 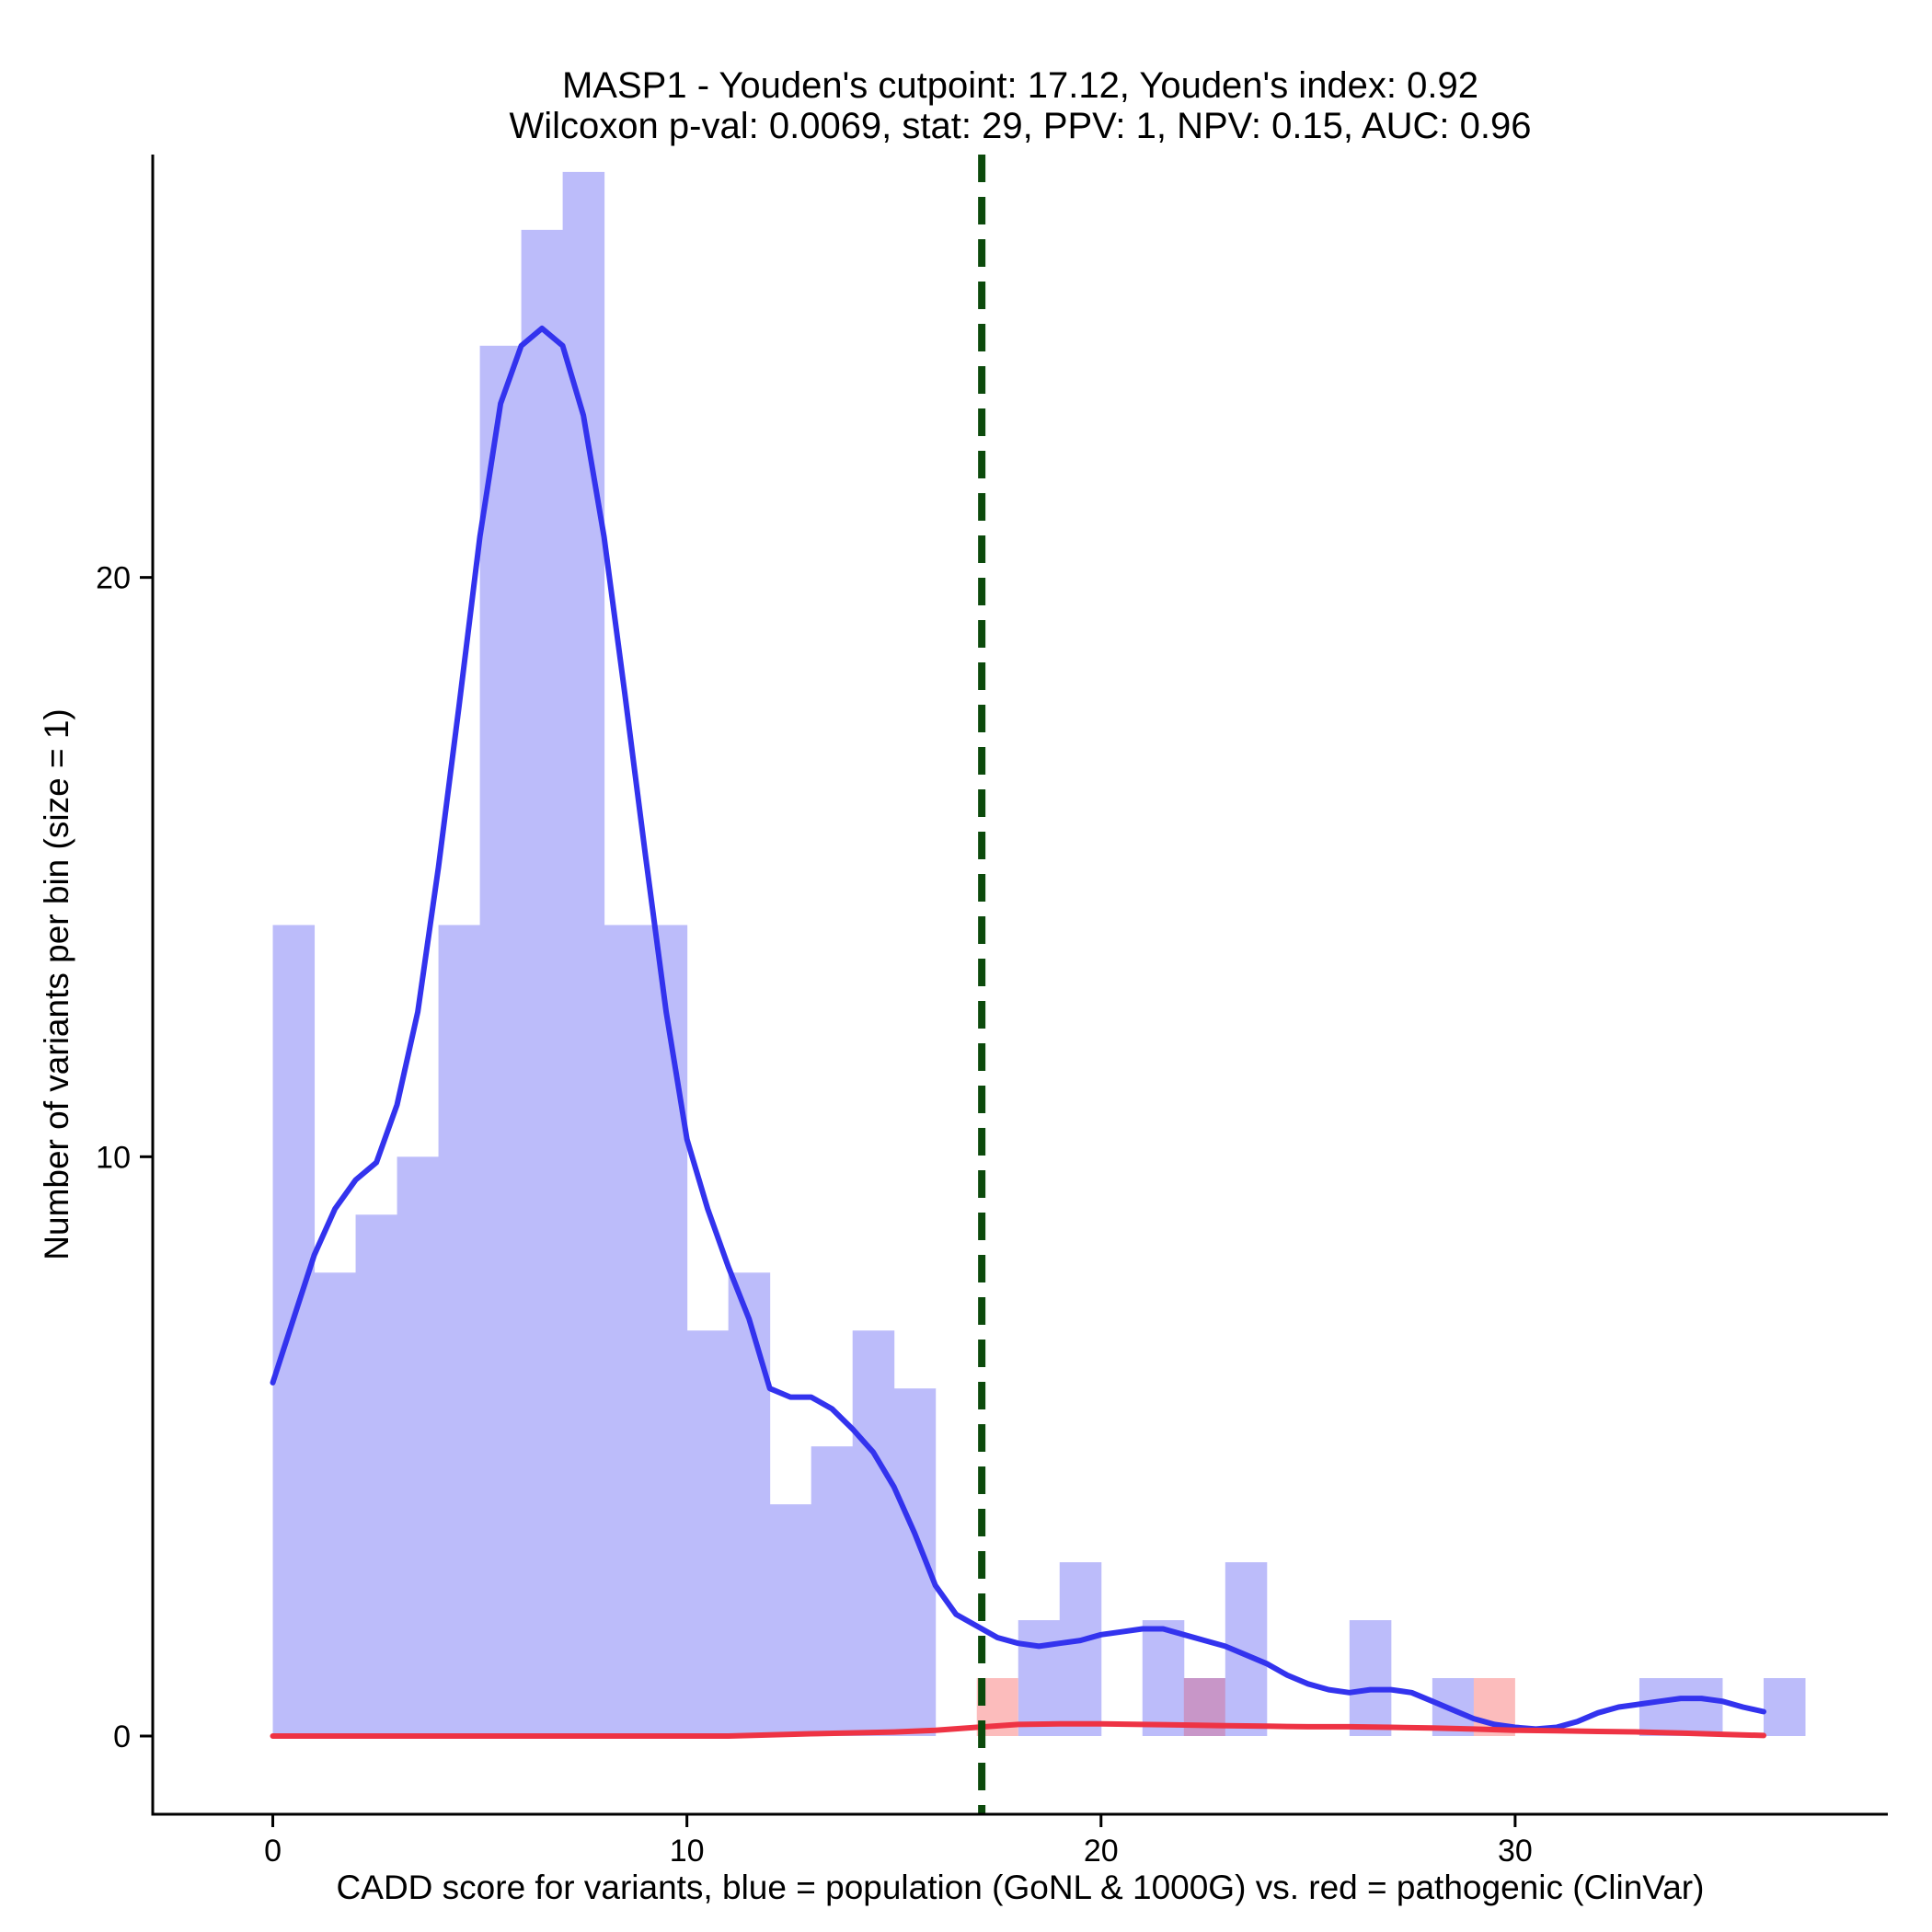 I want to click on x-tick-label: 0, so click(x=273, y=1851).